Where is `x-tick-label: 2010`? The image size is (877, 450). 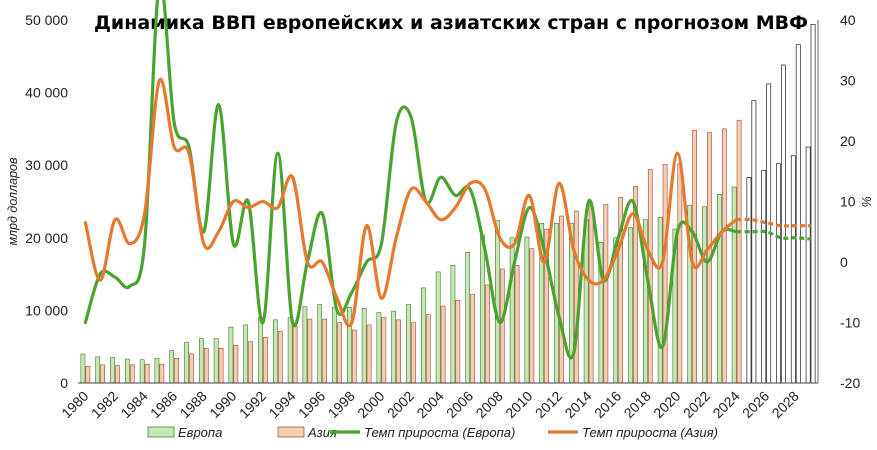 x-tick-label: 2010 is located at coordinates (518, 404).